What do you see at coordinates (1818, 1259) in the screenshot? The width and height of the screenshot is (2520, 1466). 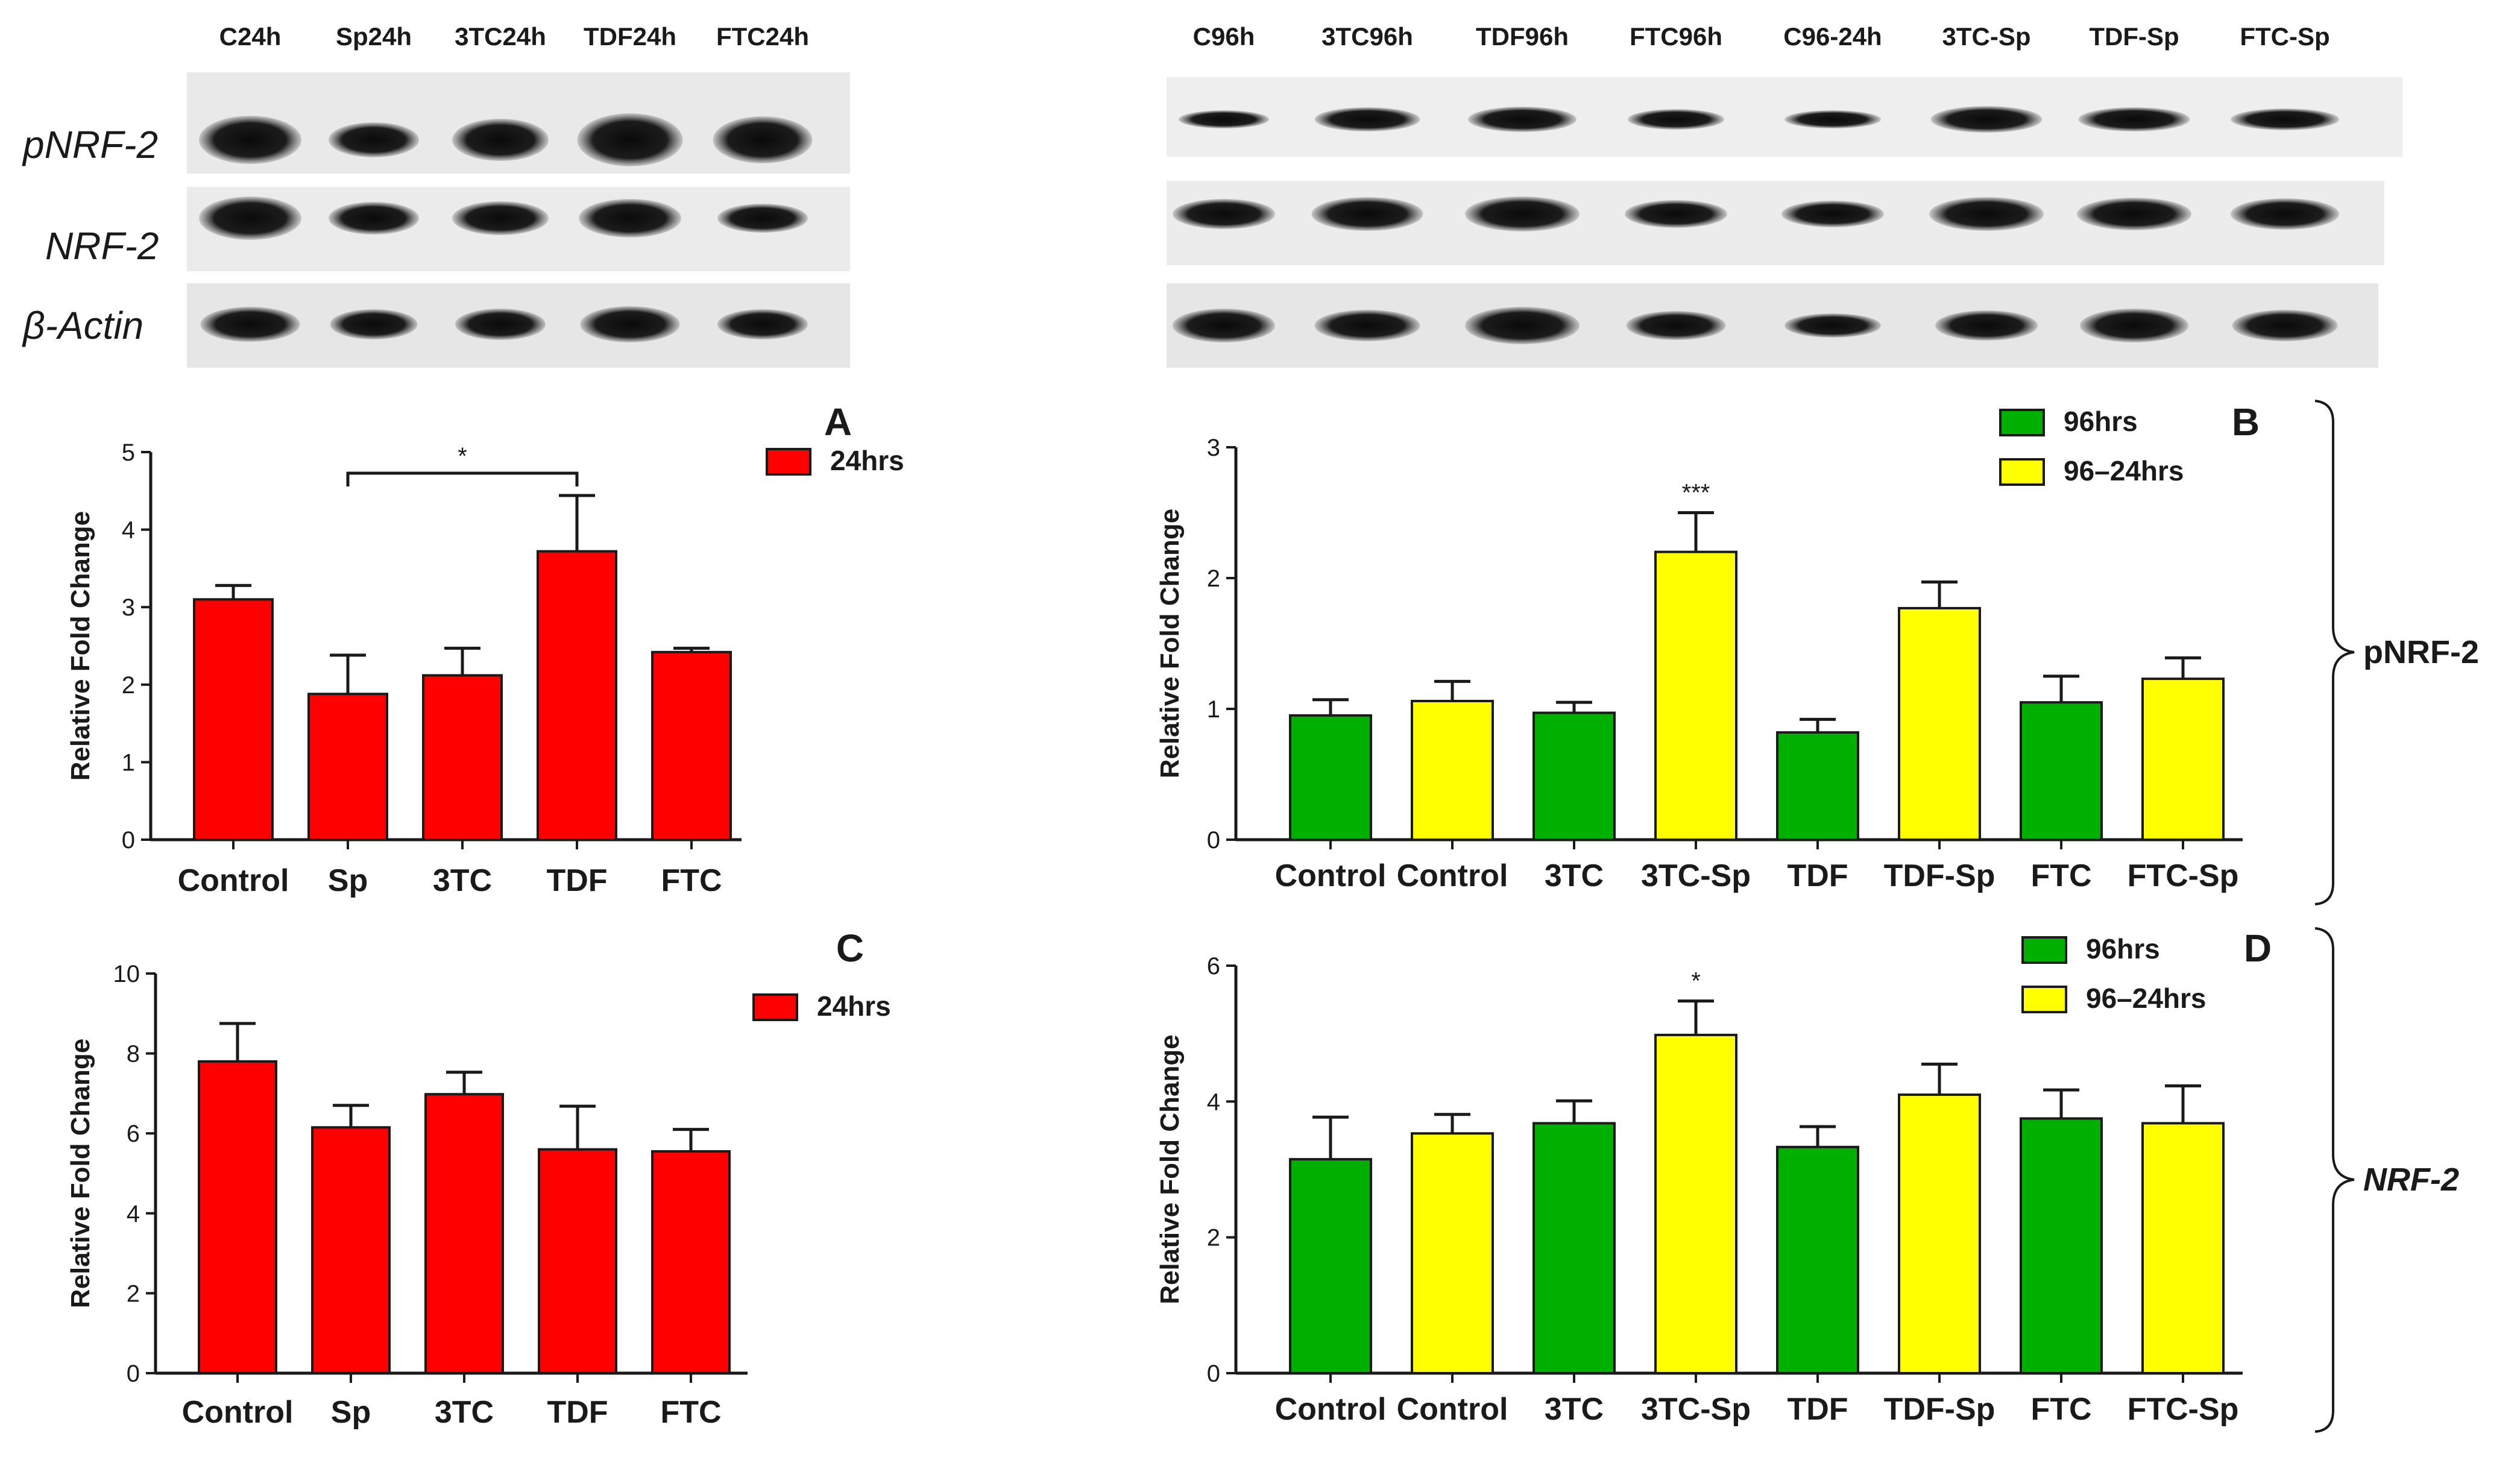 I see `bar-d-4-tdf` at bounding box center [1818, 1259].